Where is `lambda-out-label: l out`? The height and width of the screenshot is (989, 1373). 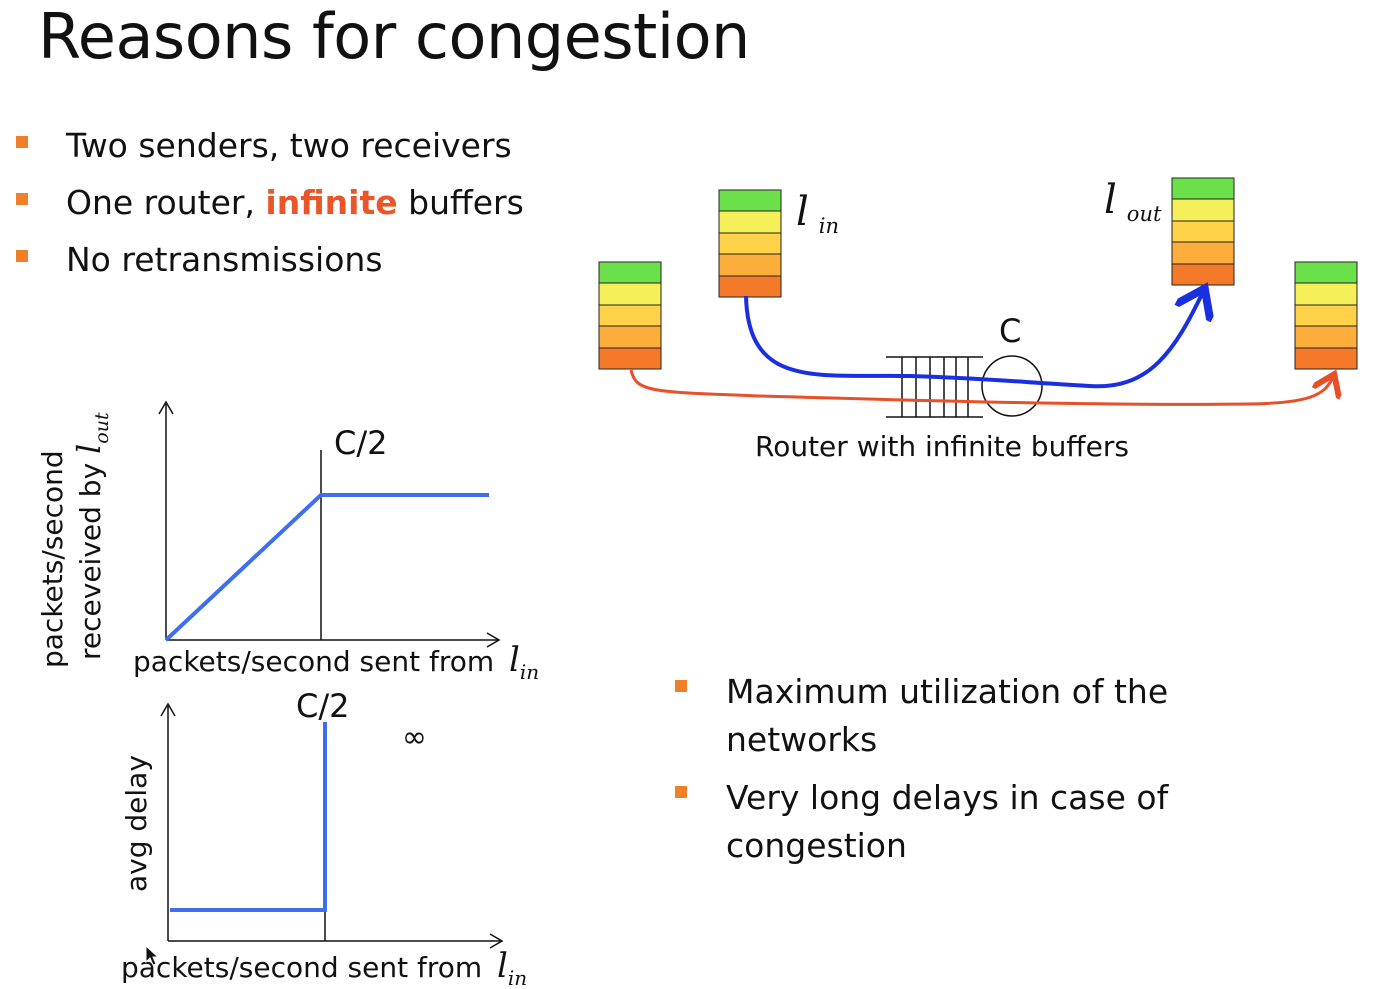 lambda-out-label: l out is located at coordinates (1133, 201).